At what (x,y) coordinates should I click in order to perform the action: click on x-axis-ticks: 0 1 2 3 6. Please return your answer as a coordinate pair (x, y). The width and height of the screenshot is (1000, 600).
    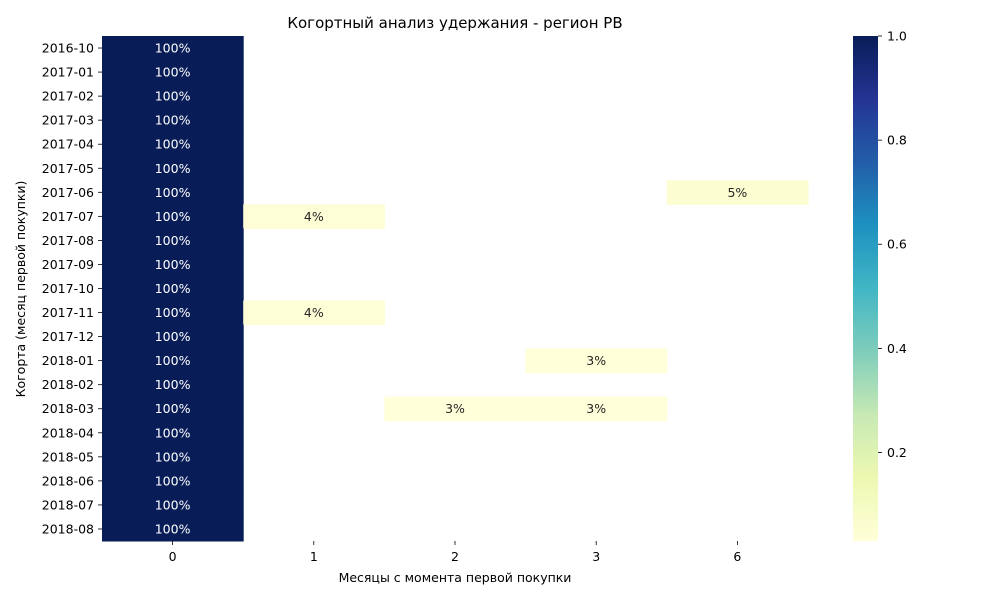
    Looking at the image, I should click on (455, 552).